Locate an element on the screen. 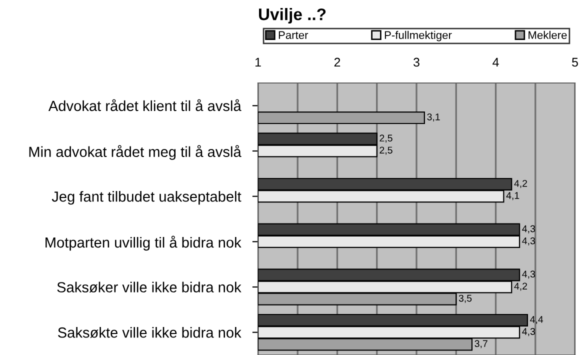 The width and height of the screenshot is (580, 355). x-tick-label: 3 is located at coordinates (417, 62).